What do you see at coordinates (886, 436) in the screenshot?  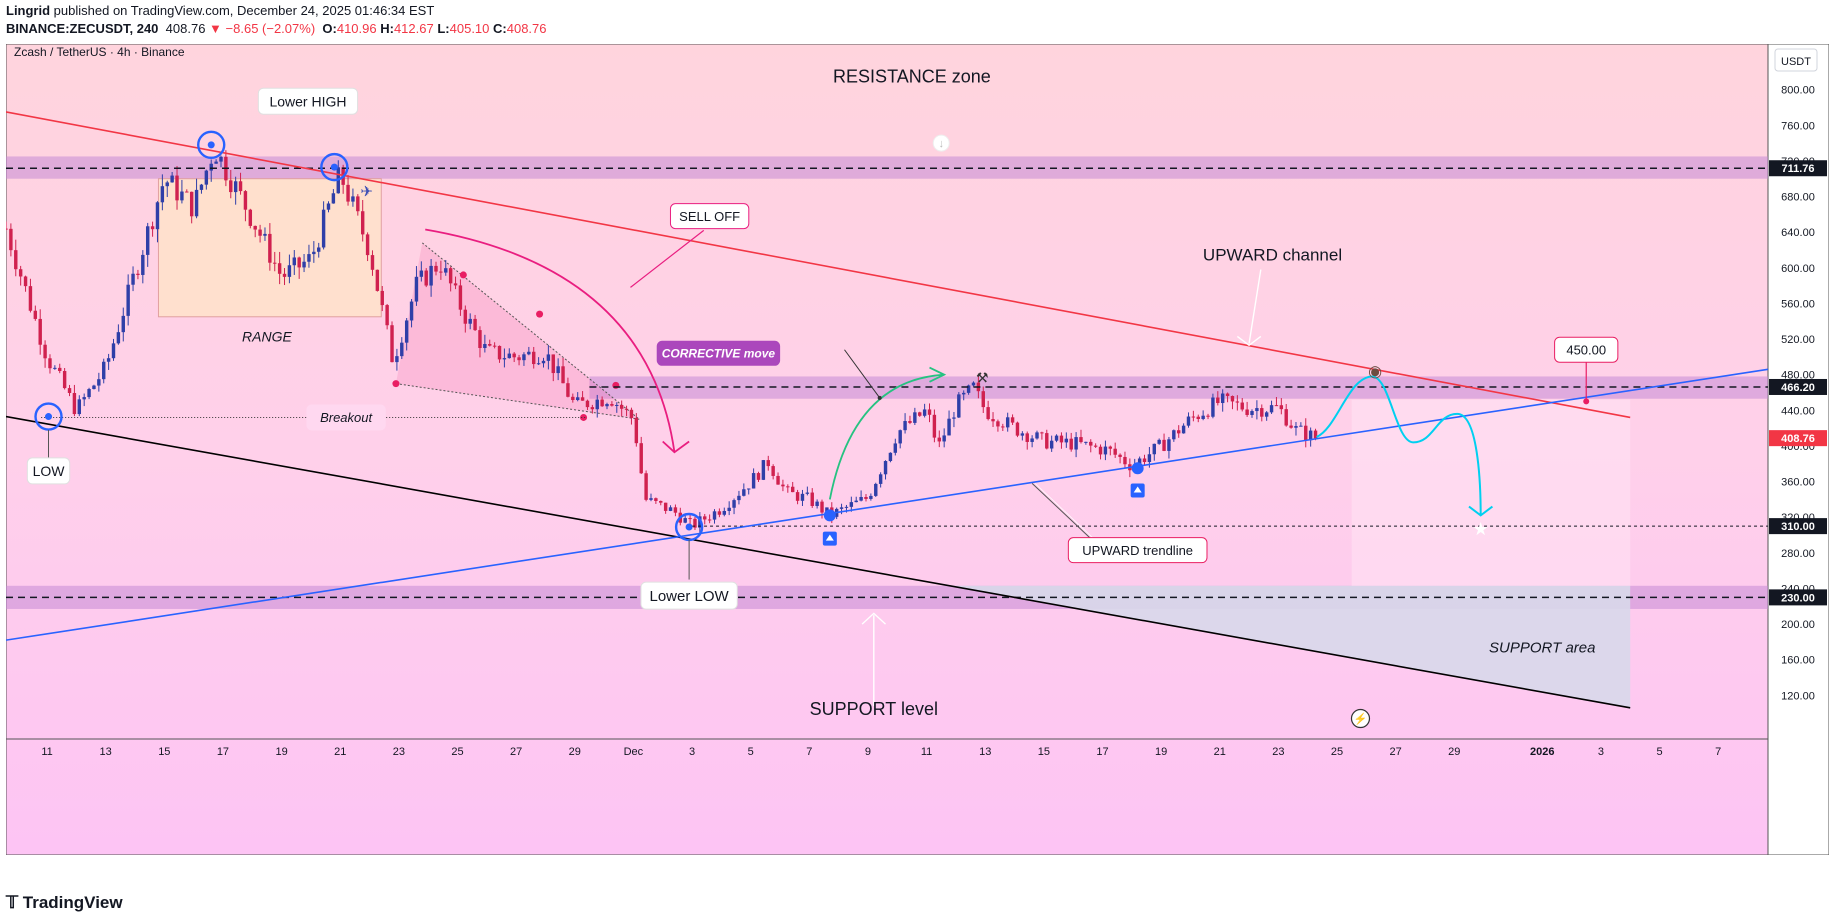 I see `corrective-arc` at bounding box center [886, 436].